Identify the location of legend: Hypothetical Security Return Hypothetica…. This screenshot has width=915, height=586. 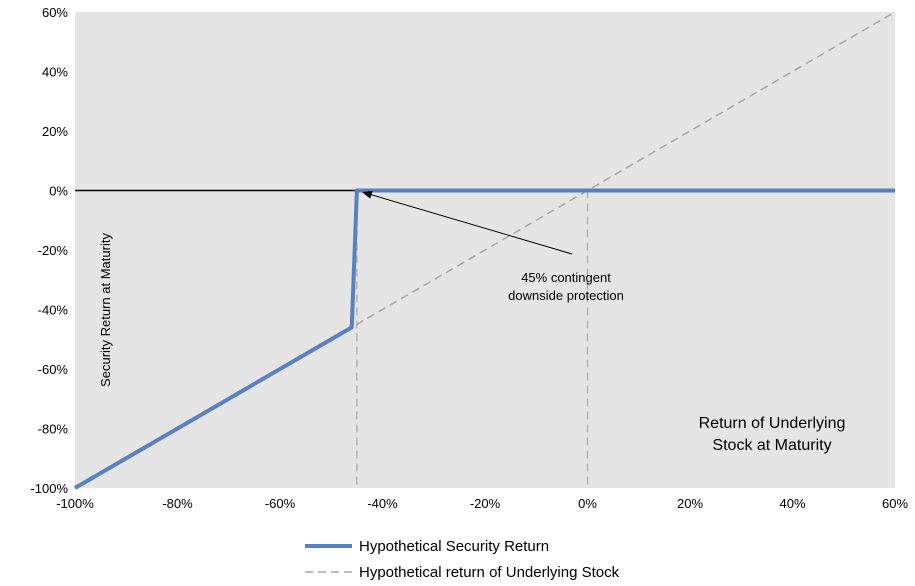
(462, 559).